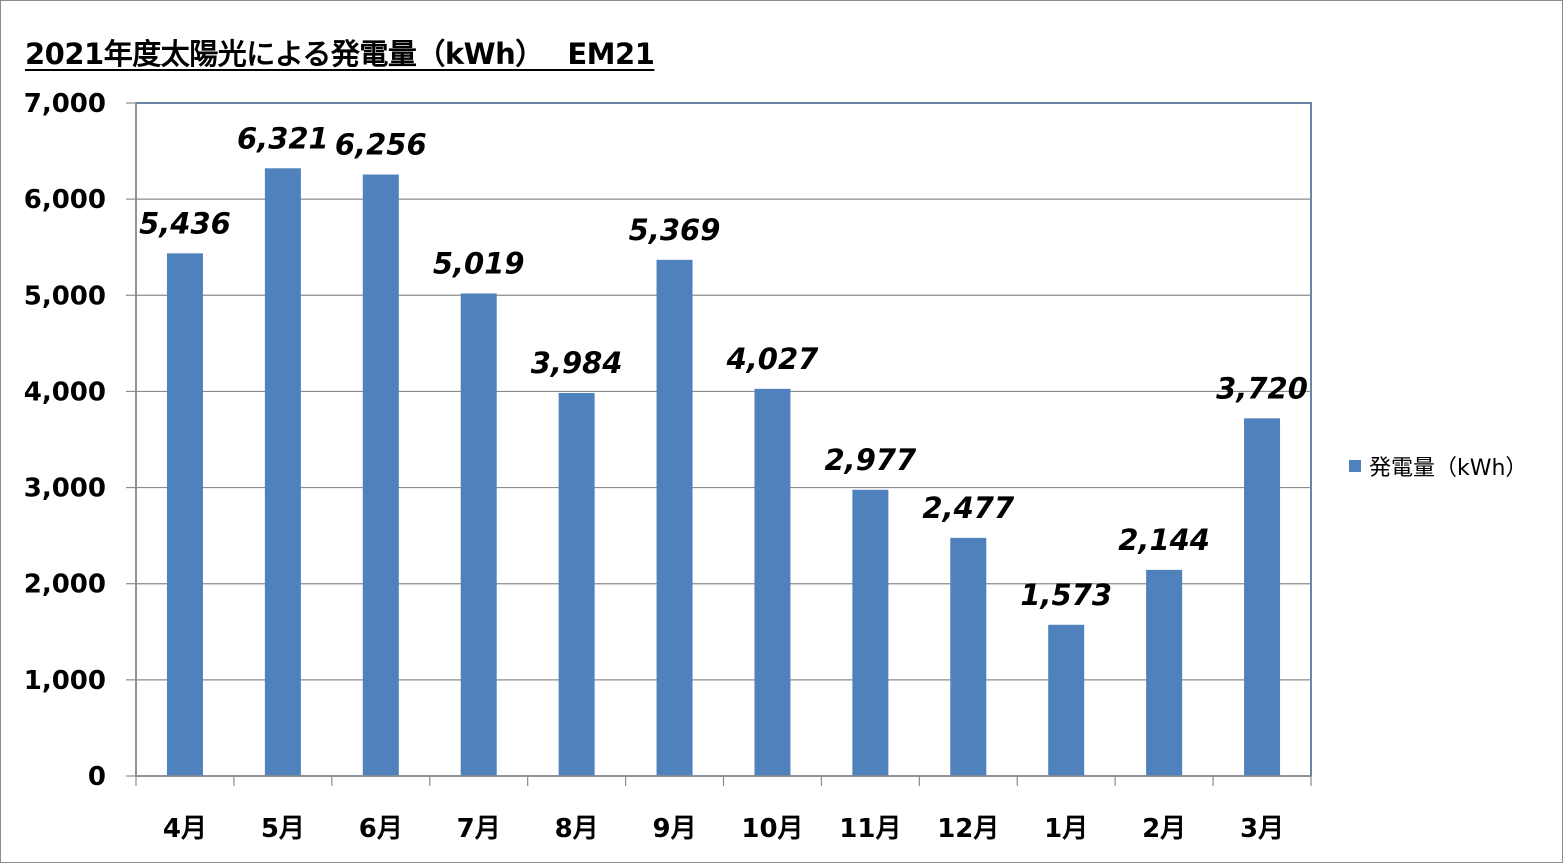 The width and height of the screenshot is (1563, 863). What do you see at coordinates (1066, 595) in the screenshot?
I see `data-label: 1,573` at bounding box center [1066, 595].